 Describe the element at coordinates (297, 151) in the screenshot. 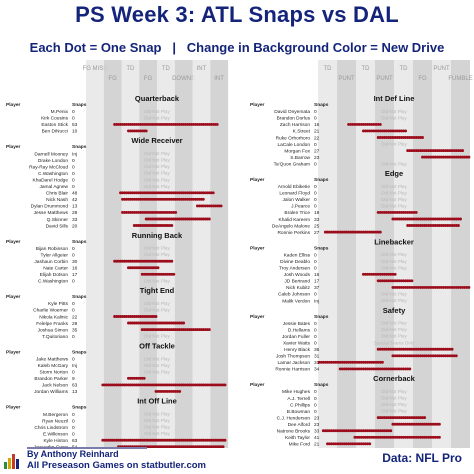

I see `player-name: Morgan Fox` at that location.